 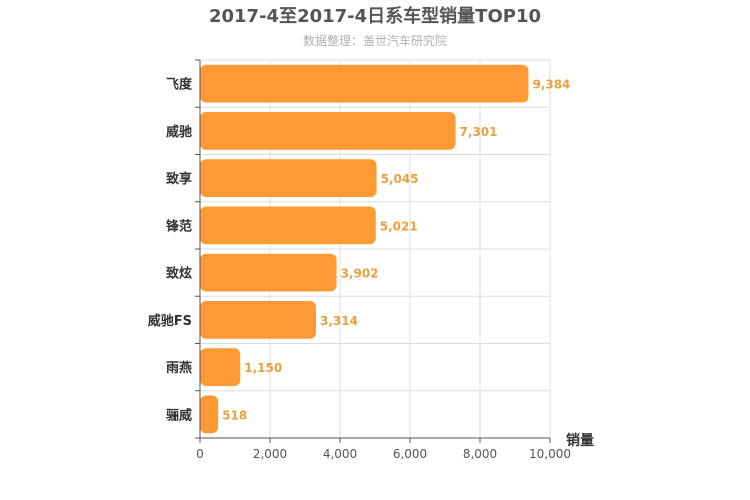 I want to click on category-label: 致炫, so click(x=179, y=274).